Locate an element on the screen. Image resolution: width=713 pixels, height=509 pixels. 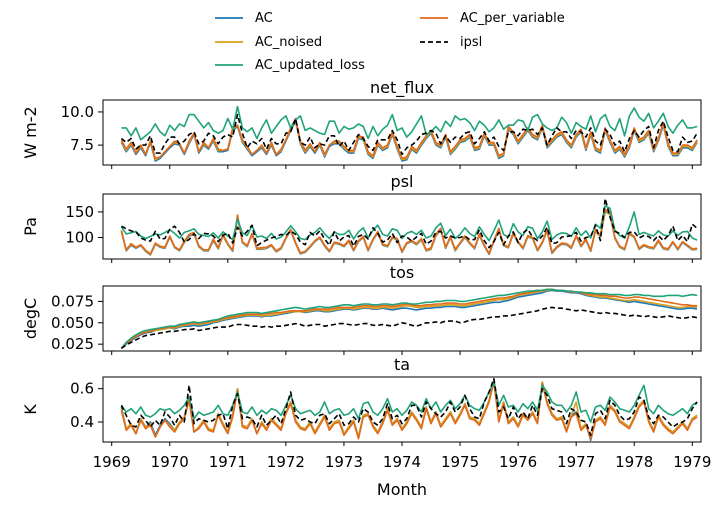
series-line-tos-ac-noised is located at coordinates (409, 318).